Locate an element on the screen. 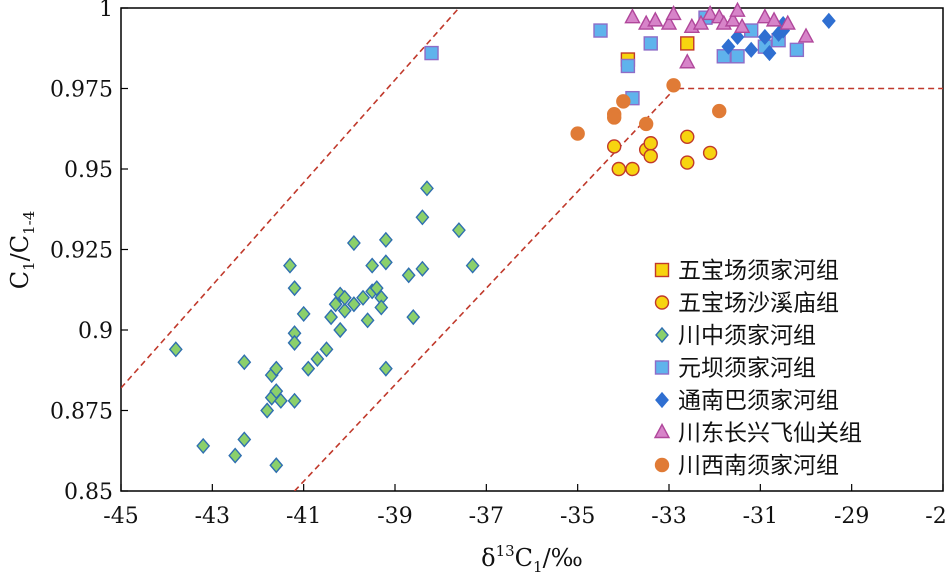 This screenshot has height=579, width=948. legend-label: 五宝场须家河组 is located at coordinates (758, 271).